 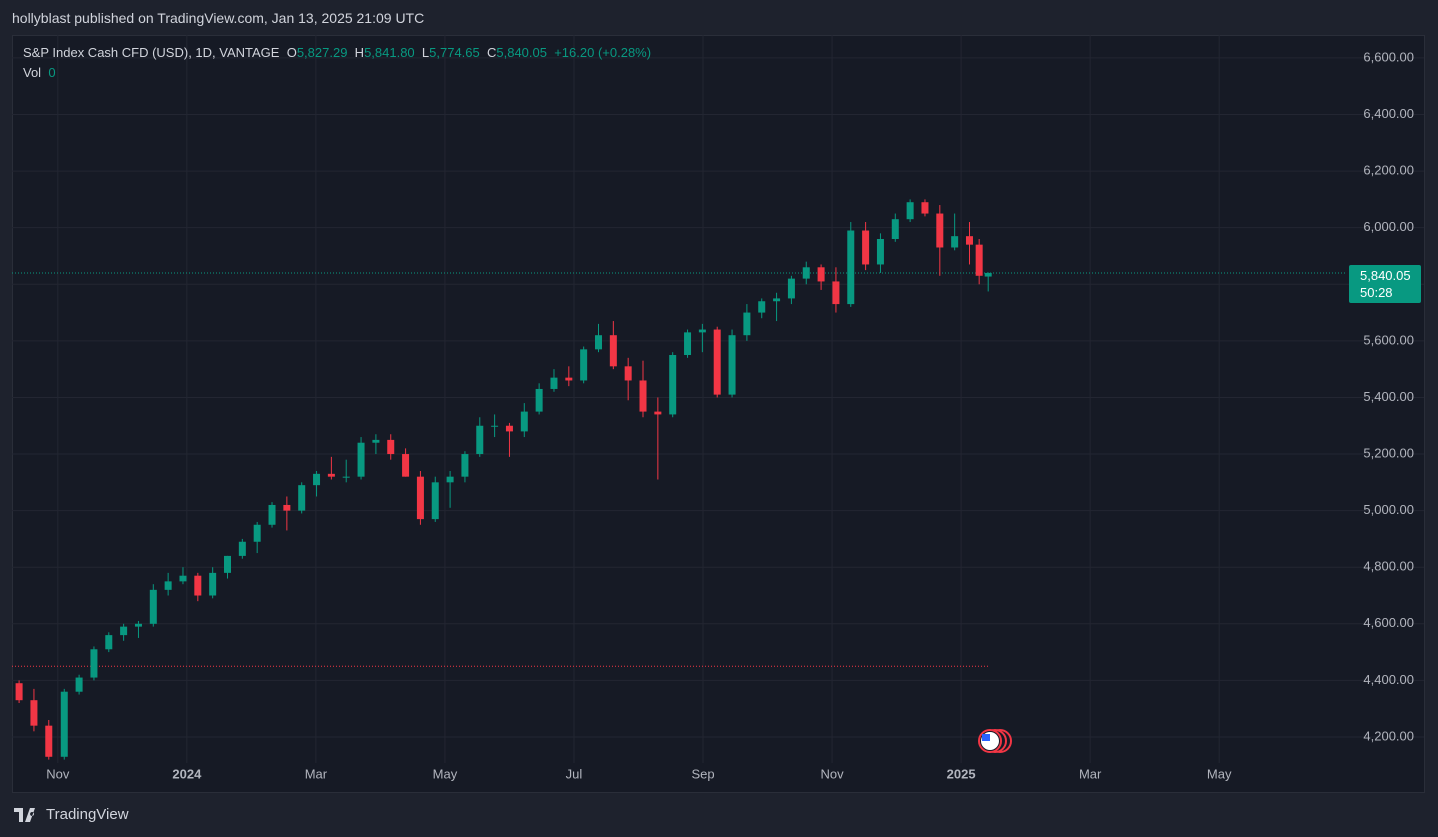 What do you see at coordinates (52, 72) in the screenshot?
I see `volume-value: 0` at bounding box center [52, 72].